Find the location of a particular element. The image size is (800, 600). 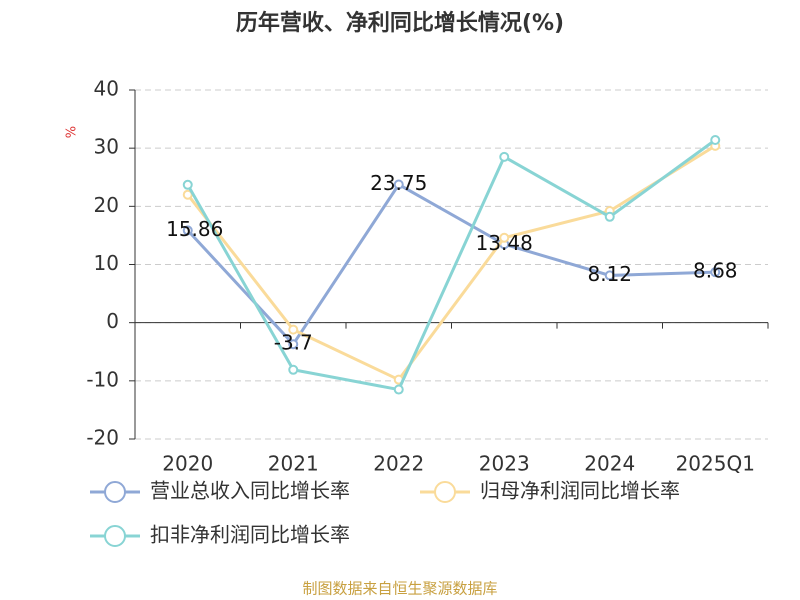

y-tick-label: 0 is located at coordinates (112, 321).